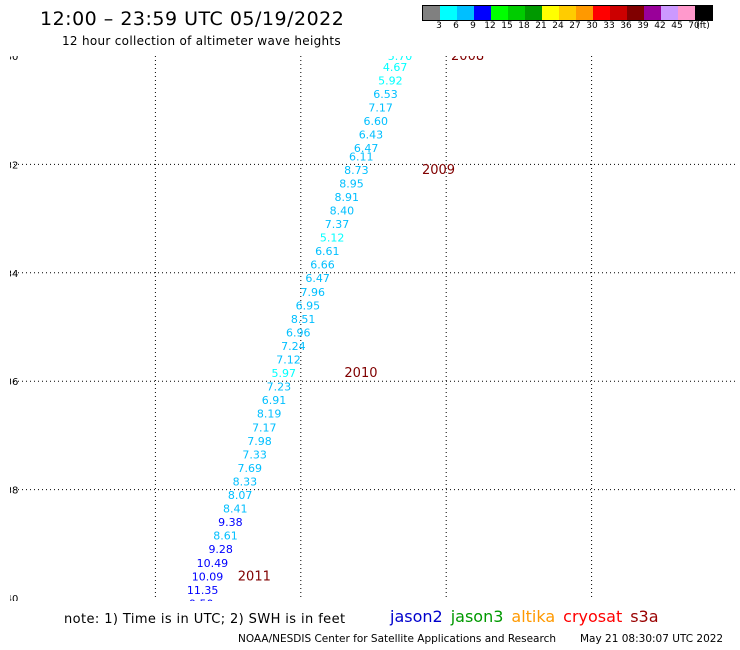 This screenshot has height=650, width=740. I want to click on satellite-altika: altika, so click(533, 616).